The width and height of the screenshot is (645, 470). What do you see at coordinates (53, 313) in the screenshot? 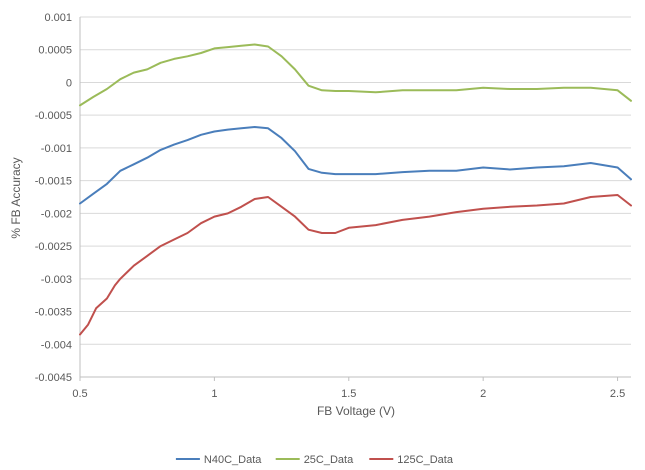
I see `y-tick-label: -0.0035` at bounding box center [53, 313].